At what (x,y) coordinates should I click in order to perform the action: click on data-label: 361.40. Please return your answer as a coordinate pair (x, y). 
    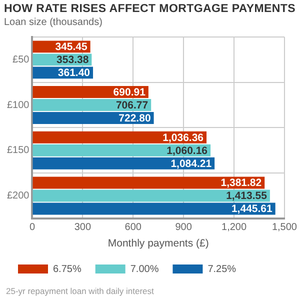
    Looking at the image, I should click on (74, 73).